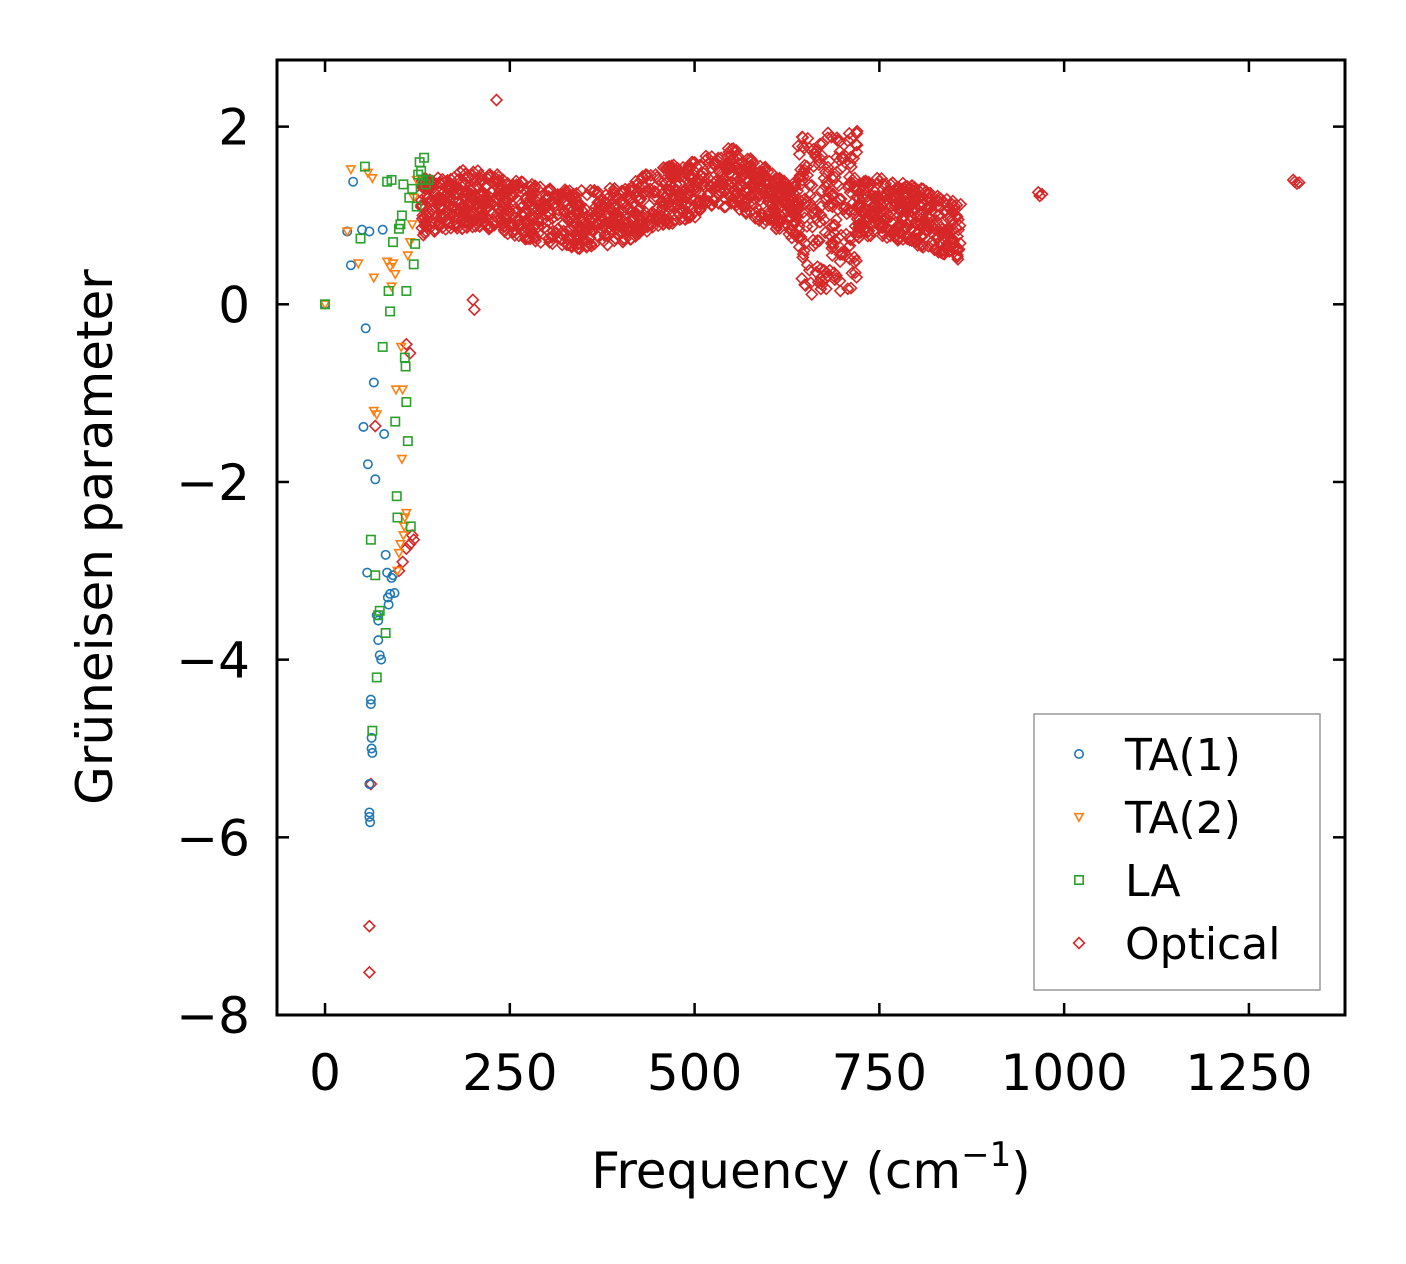 This screenshot has height=1264, width=1406. I want to click on y-tick-label: −8, so click(213, 1016).